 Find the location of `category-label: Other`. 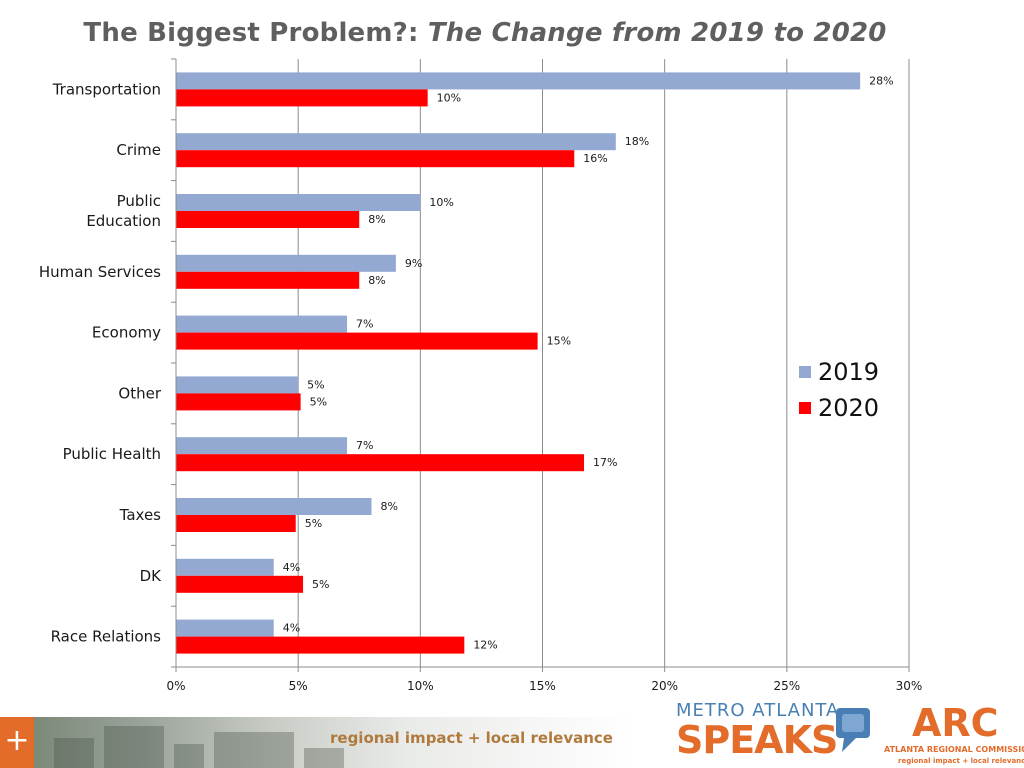

category-label: Other is located at coordinates (139, 393).